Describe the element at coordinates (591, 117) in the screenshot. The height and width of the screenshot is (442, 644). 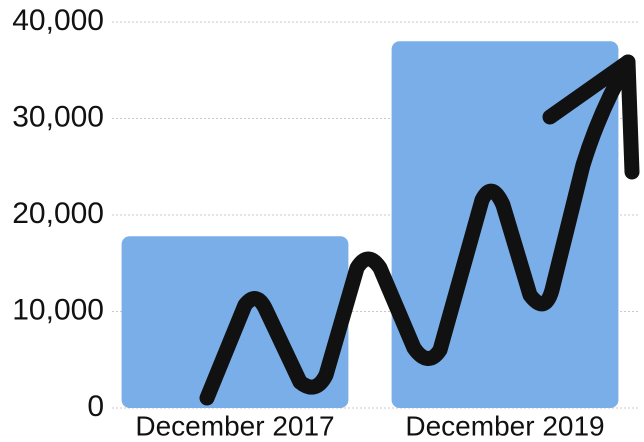
I see `arrowhead-decoration` at that location.